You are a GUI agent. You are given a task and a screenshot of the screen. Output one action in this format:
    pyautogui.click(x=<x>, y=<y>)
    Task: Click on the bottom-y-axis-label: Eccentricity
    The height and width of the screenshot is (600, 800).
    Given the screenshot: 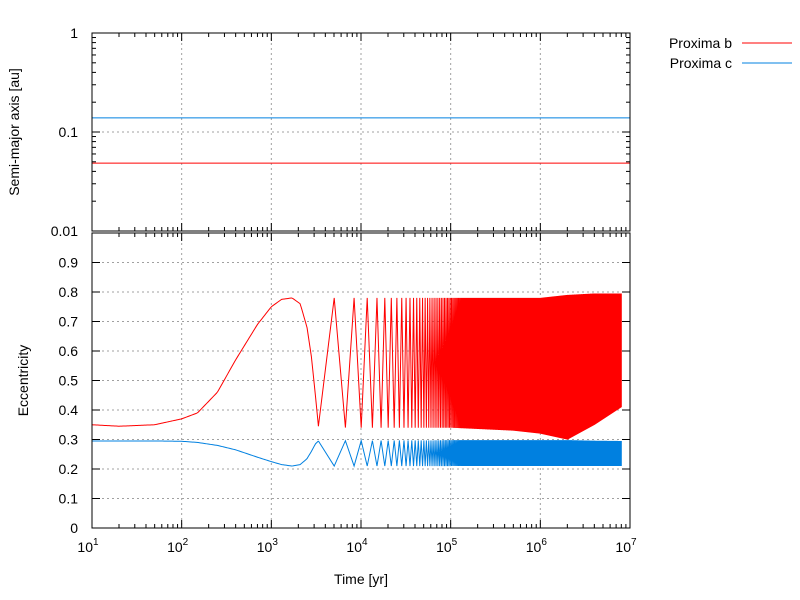 What is the action you would take?
    pyautogui.click(x=23, y=381)
    